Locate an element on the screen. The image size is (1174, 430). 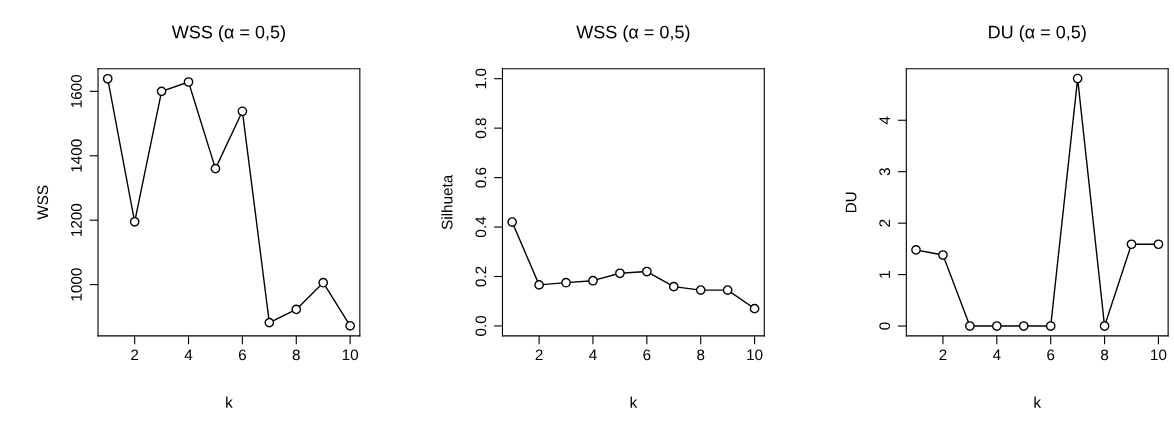
y-tick-label: 1 is located at coordinates (884, 274).